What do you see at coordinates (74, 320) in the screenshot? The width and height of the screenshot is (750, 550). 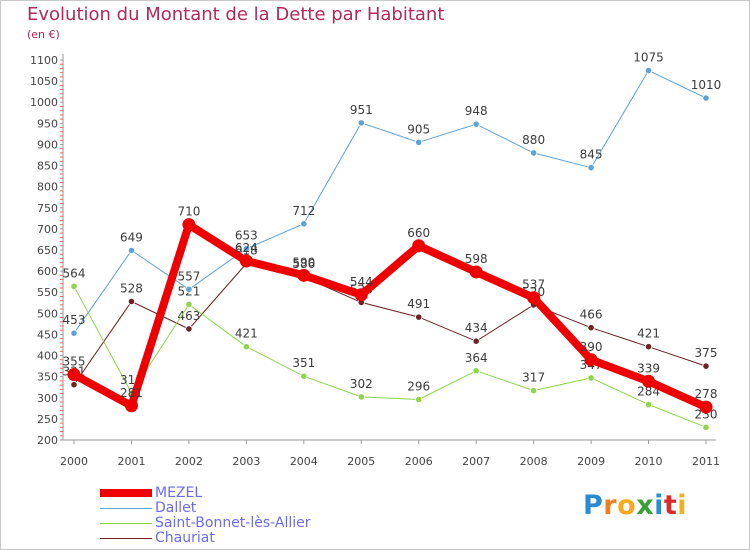 I see `data-label-dallet: 453` at bounding box center [74, 320].